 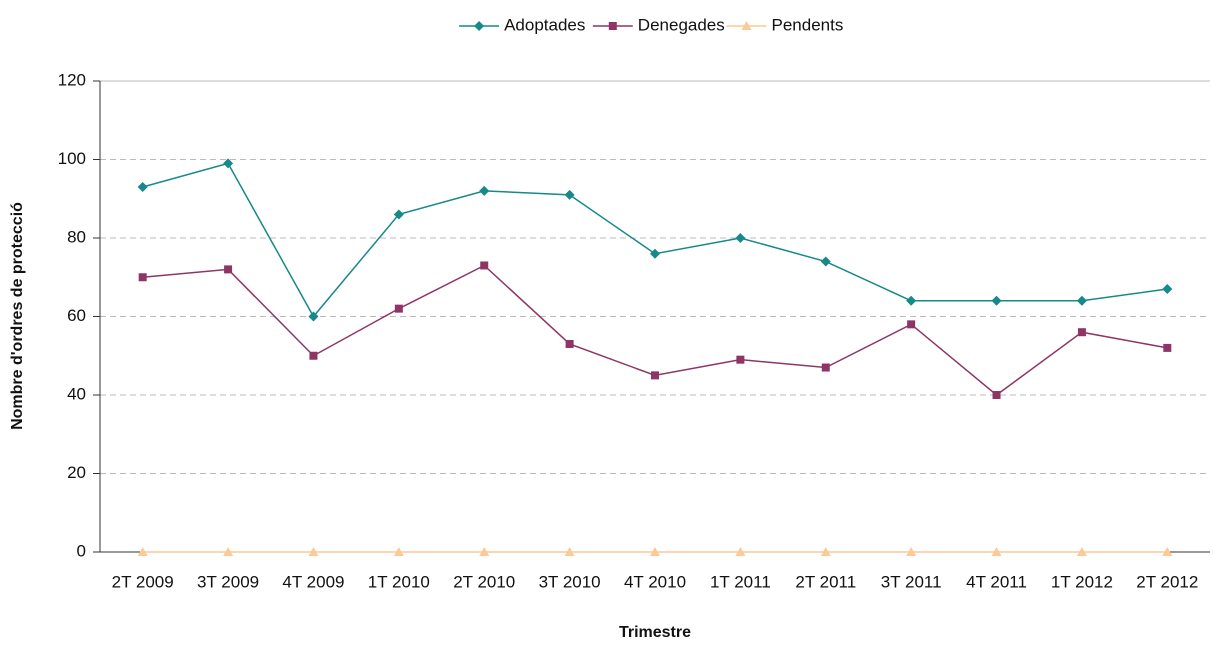 I want to click on y-tick-label: 0, so click(x=81, y=550).